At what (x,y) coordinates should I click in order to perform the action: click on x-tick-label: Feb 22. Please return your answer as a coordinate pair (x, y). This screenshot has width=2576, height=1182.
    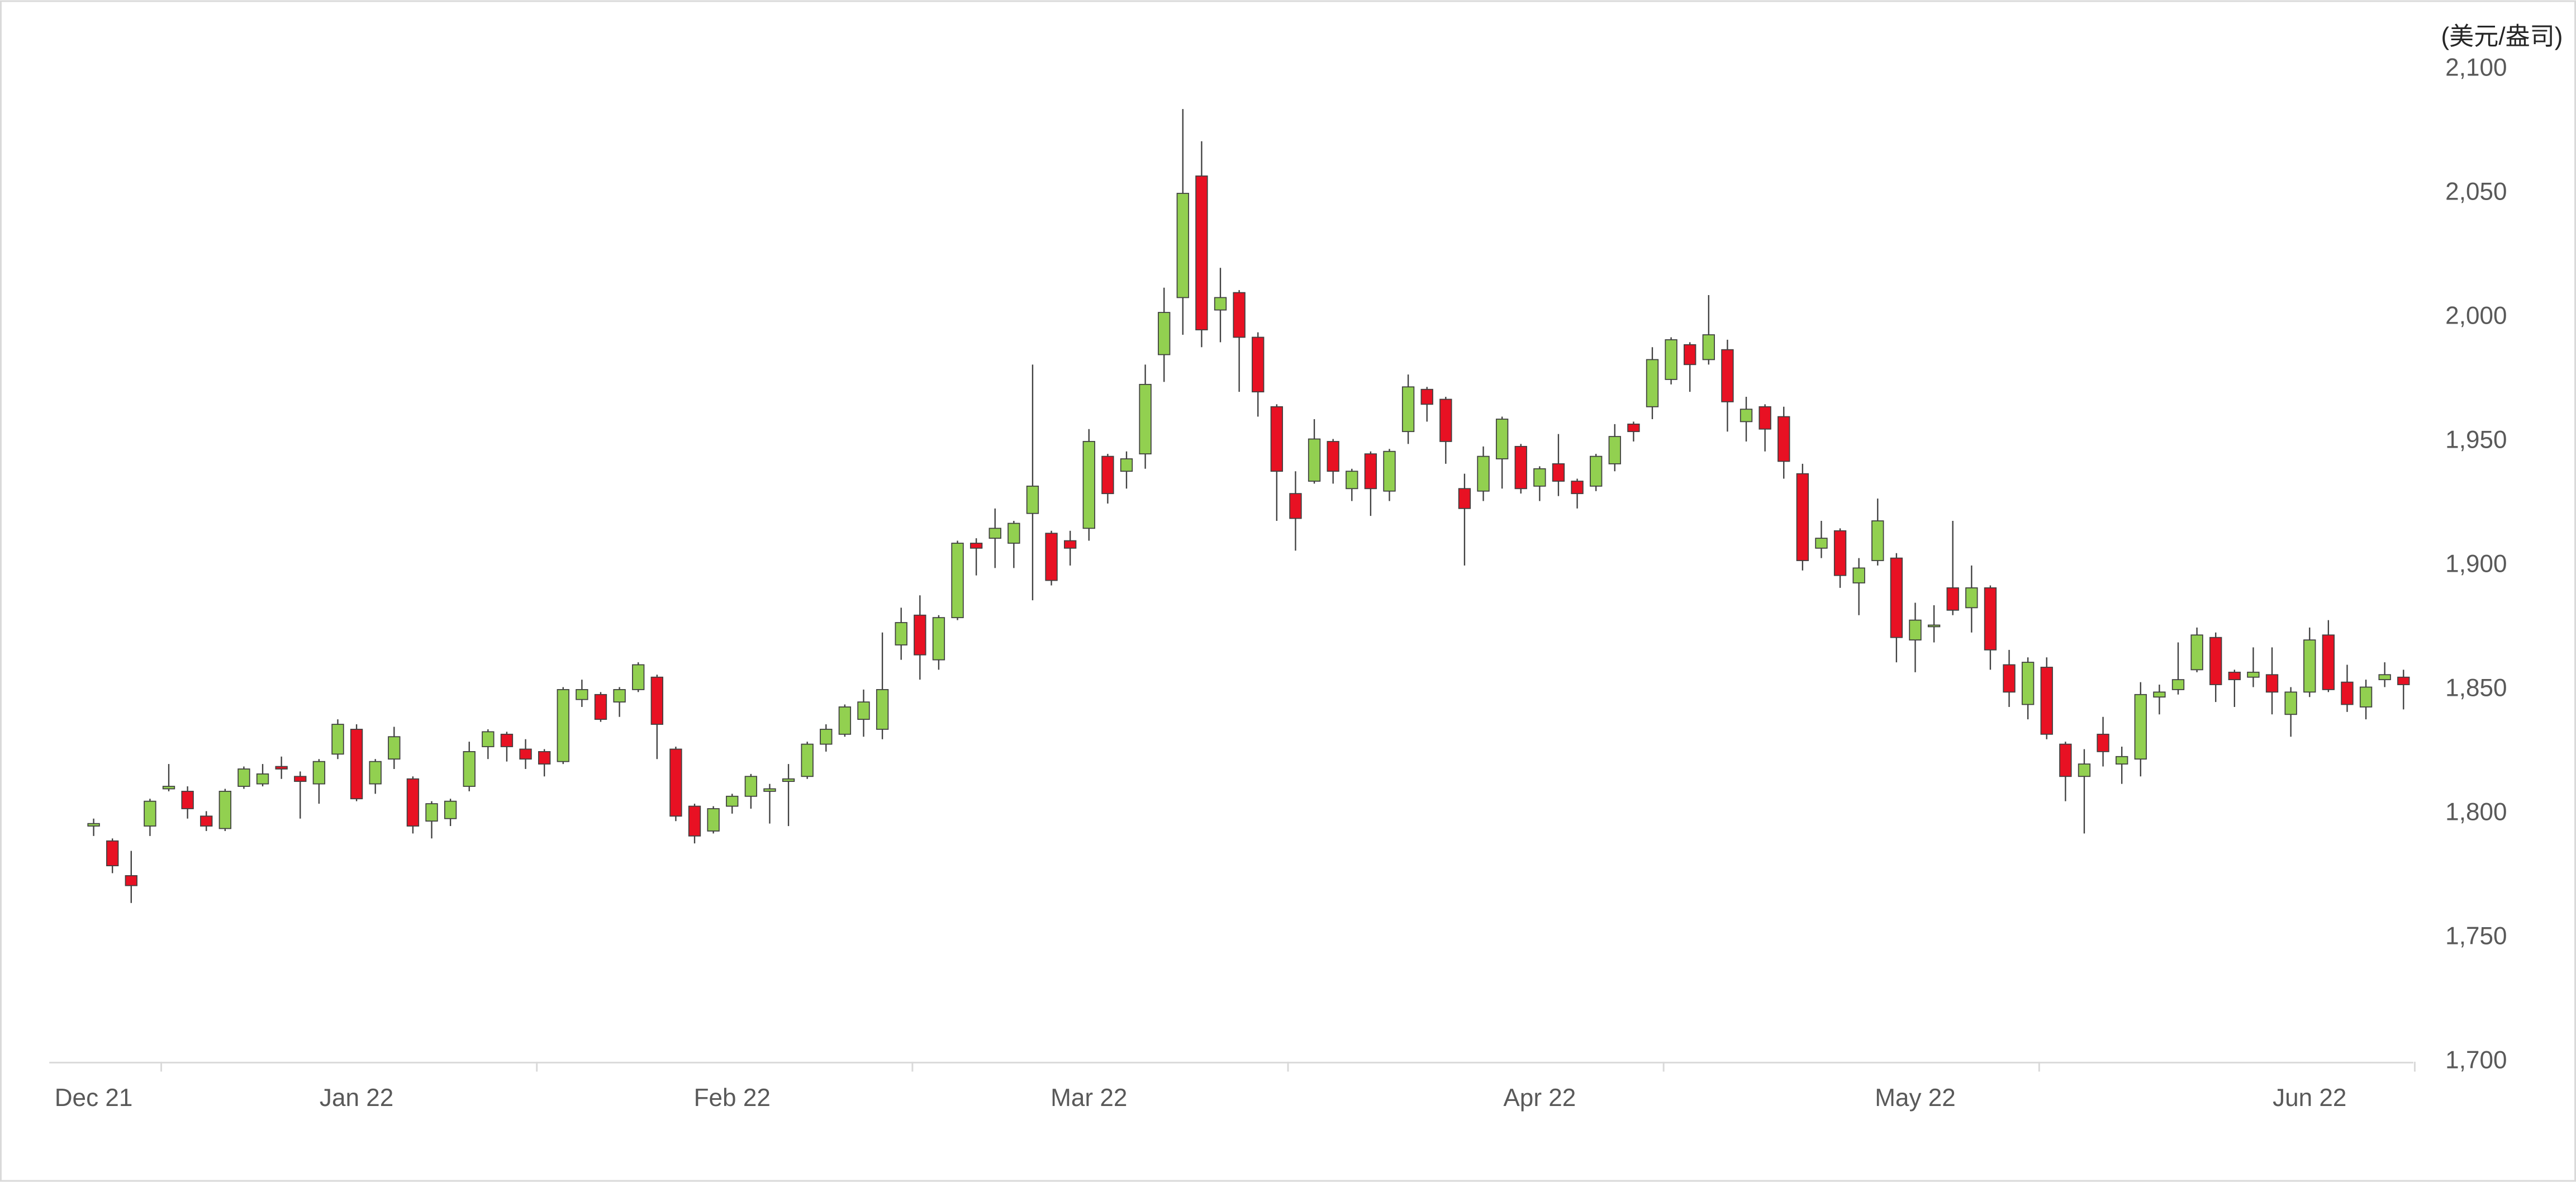
    Looking at the image, I should click on (732, 1098).